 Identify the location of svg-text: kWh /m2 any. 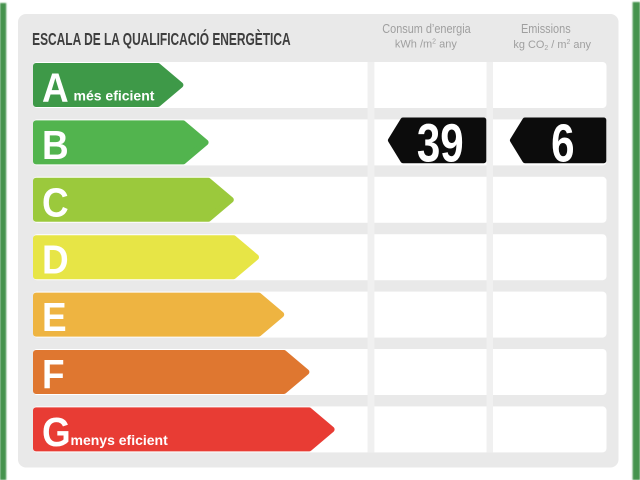
(426, 45).